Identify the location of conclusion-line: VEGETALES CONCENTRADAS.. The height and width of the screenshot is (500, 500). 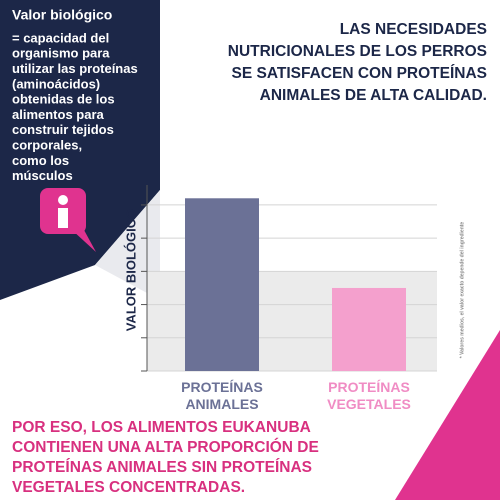
(128, 487).